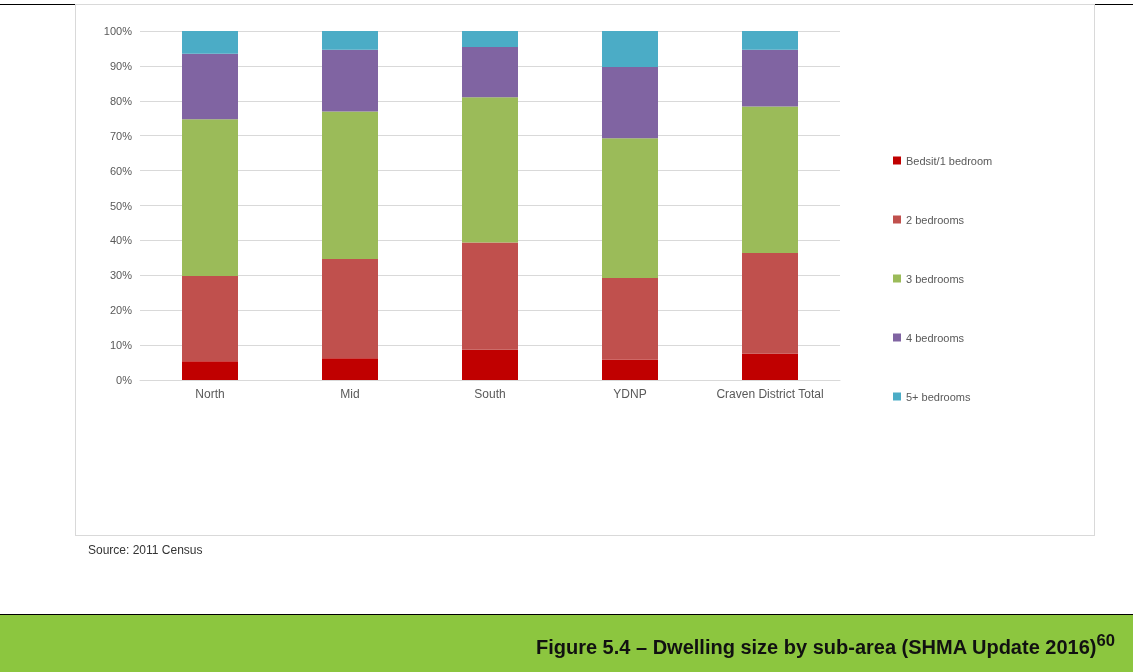  Describe the element at coordinates (935, 337) in the screenshot. I see `legend-label: 4 bedrooms` at that location.